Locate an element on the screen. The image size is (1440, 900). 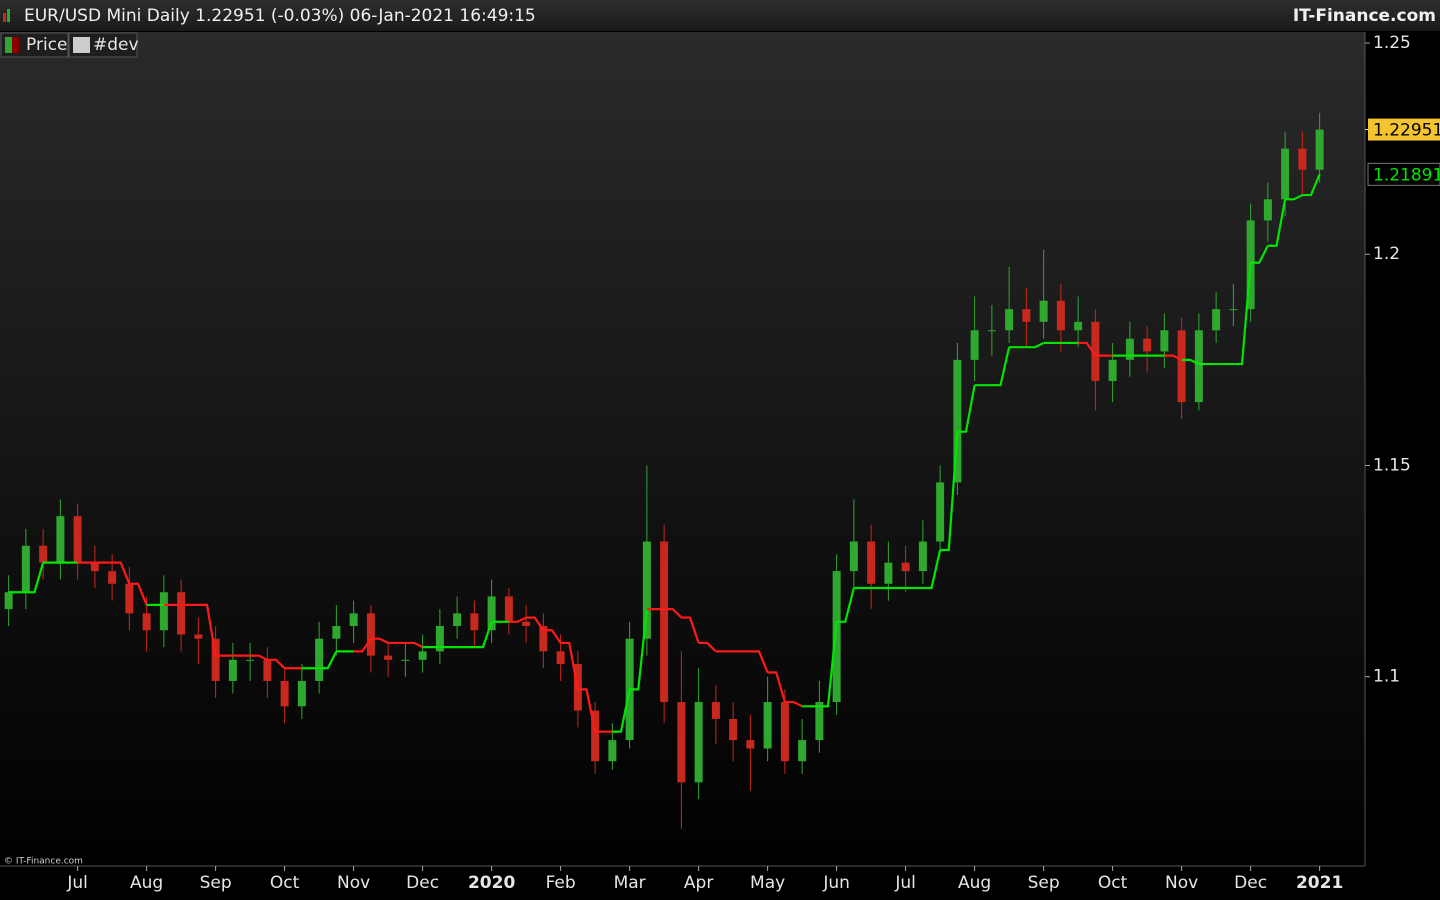
x-tick-label: 2020 is located at coordinates (491, 883).